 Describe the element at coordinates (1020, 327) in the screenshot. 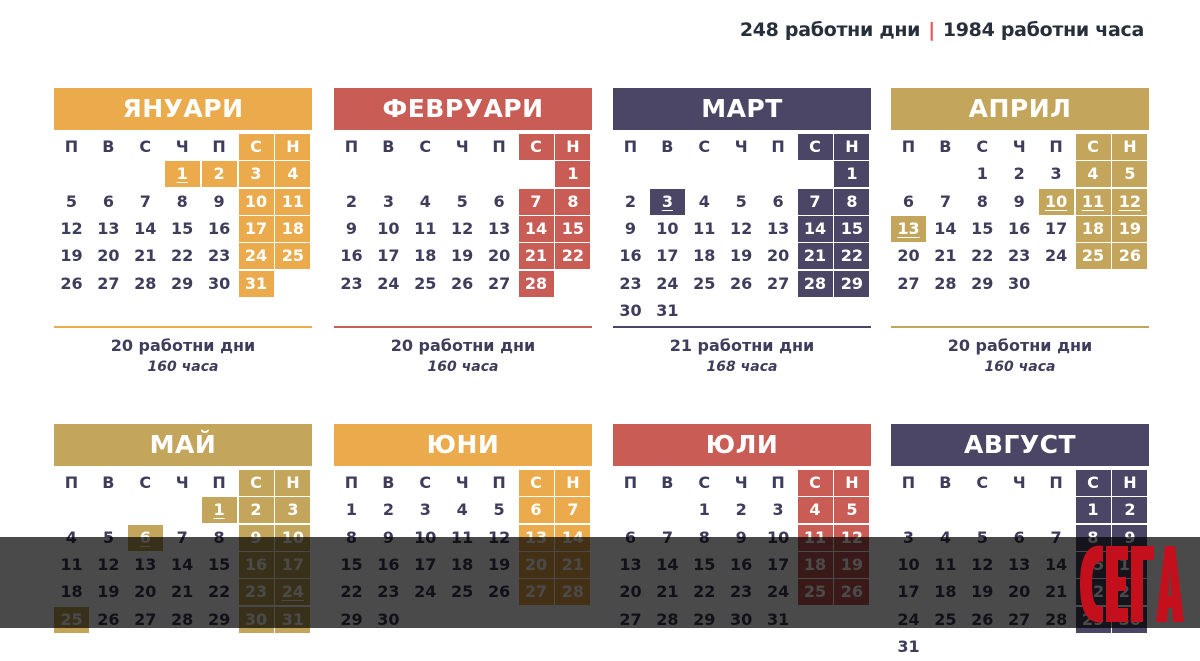

I see `month-divider` at that location.